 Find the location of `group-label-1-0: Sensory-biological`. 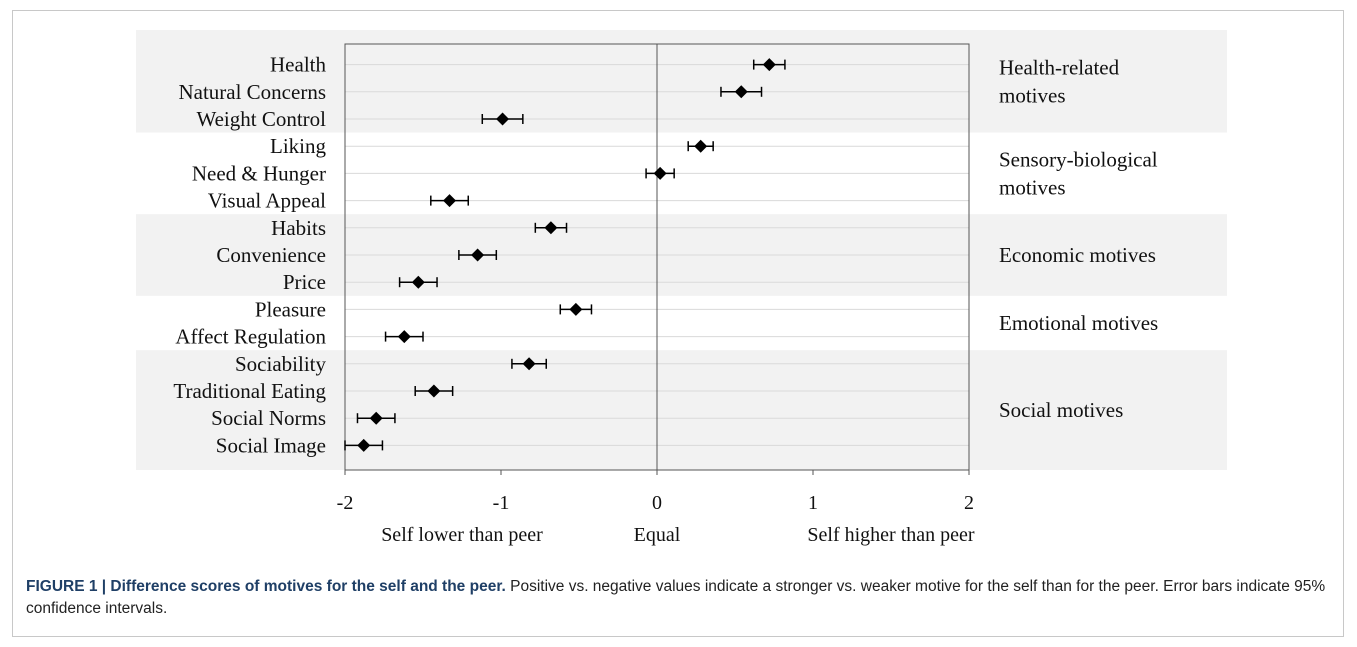

group-label-1-0: Sensory-biological is located at coordinates (1078, 159).